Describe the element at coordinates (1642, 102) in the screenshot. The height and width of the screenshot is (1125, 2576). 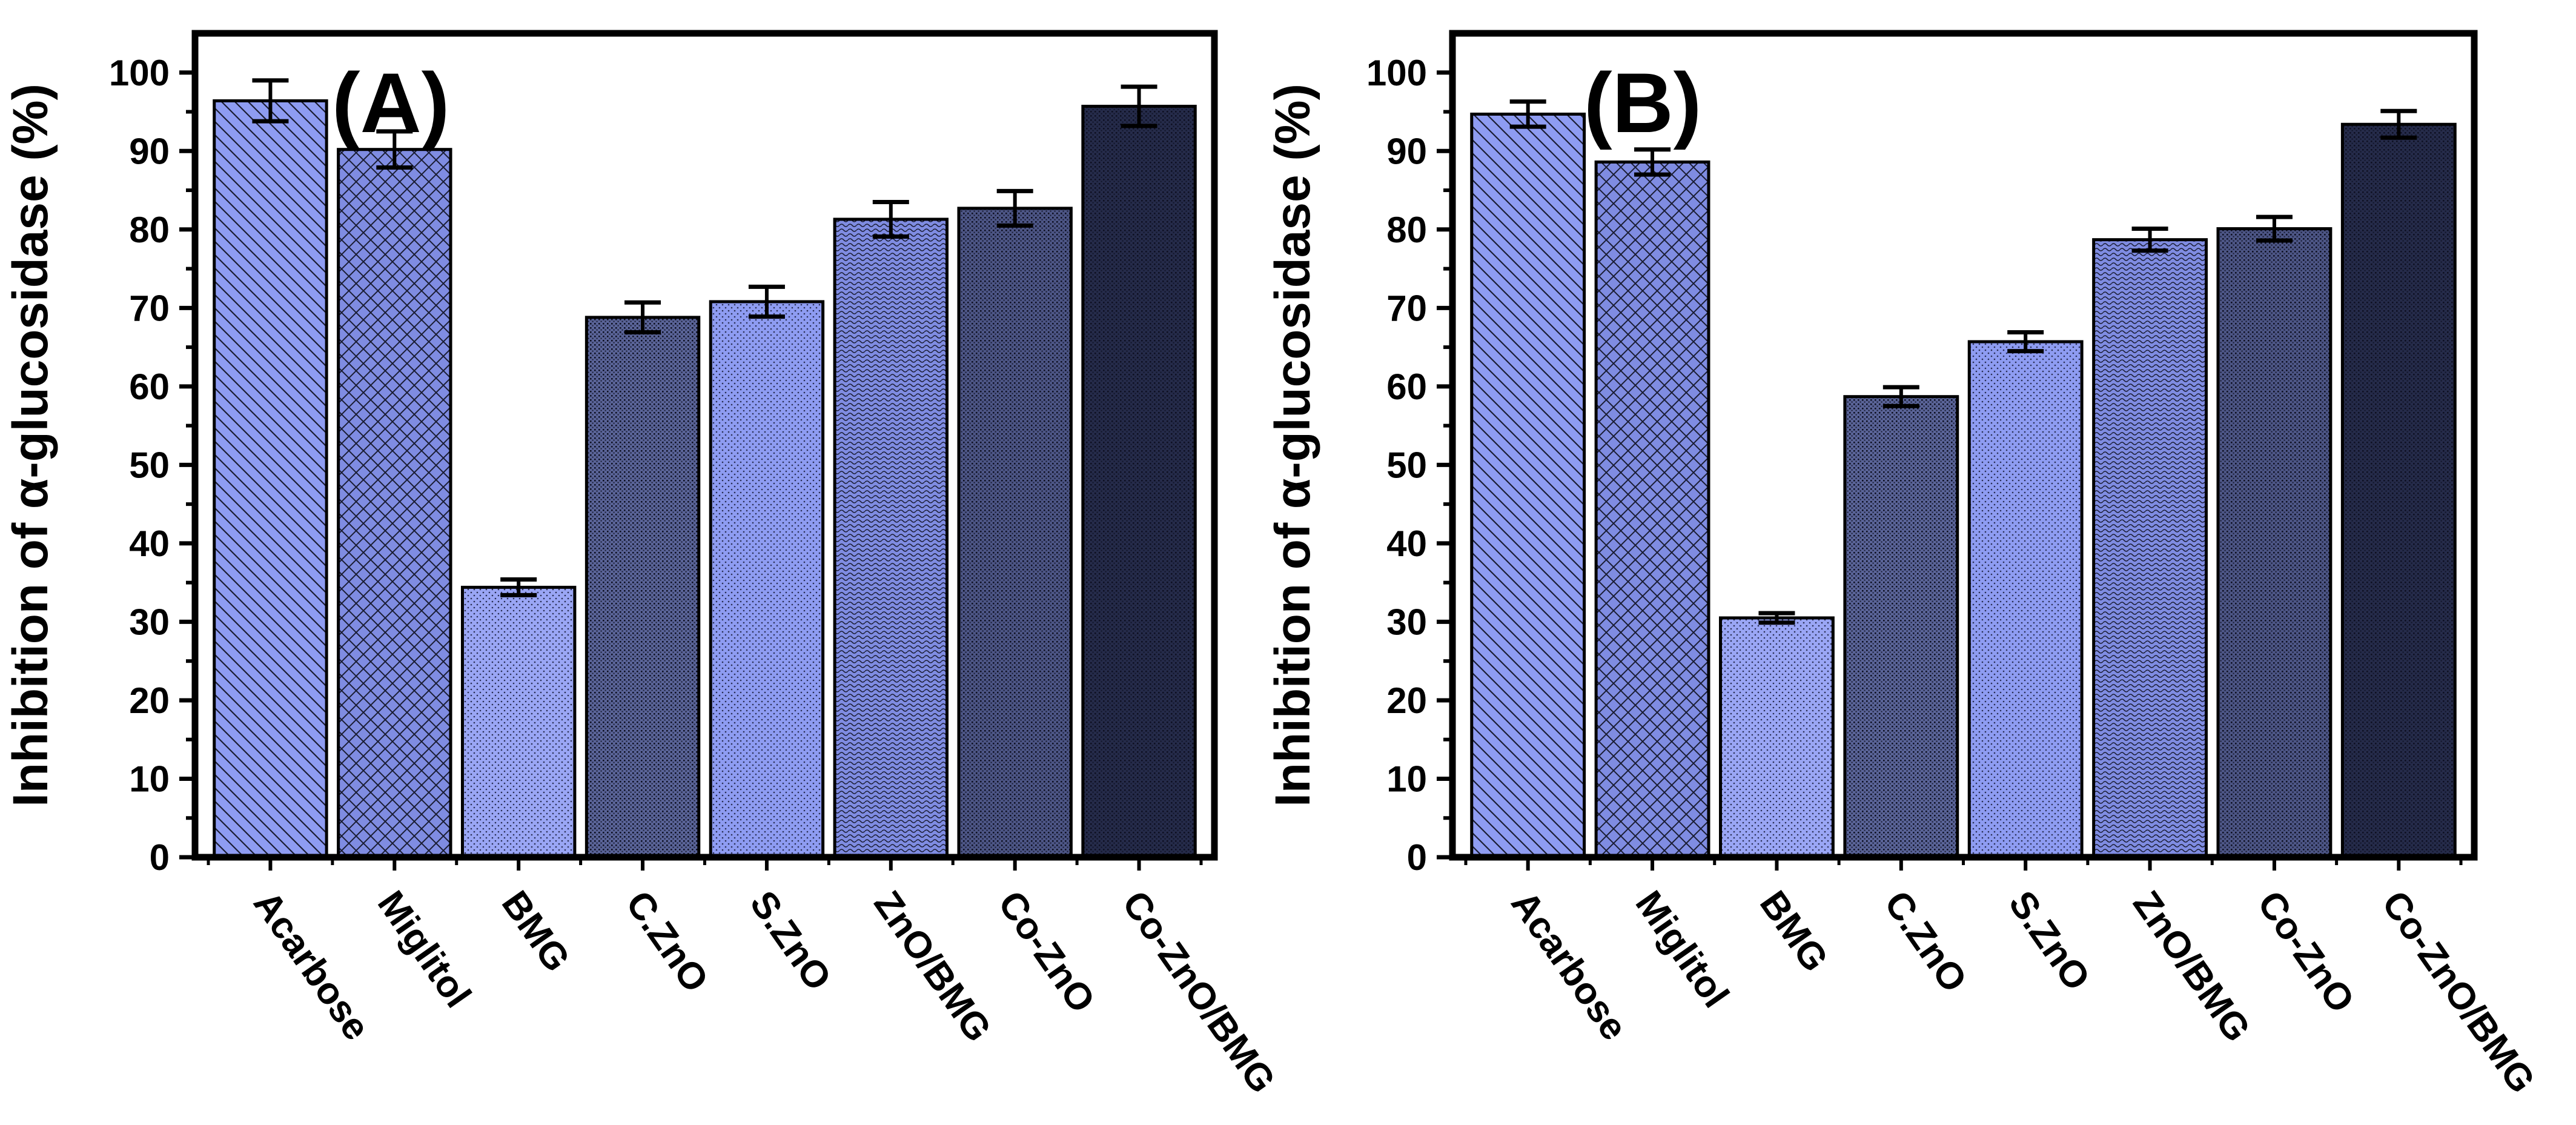
I see `panel-label: (B)` at that location.